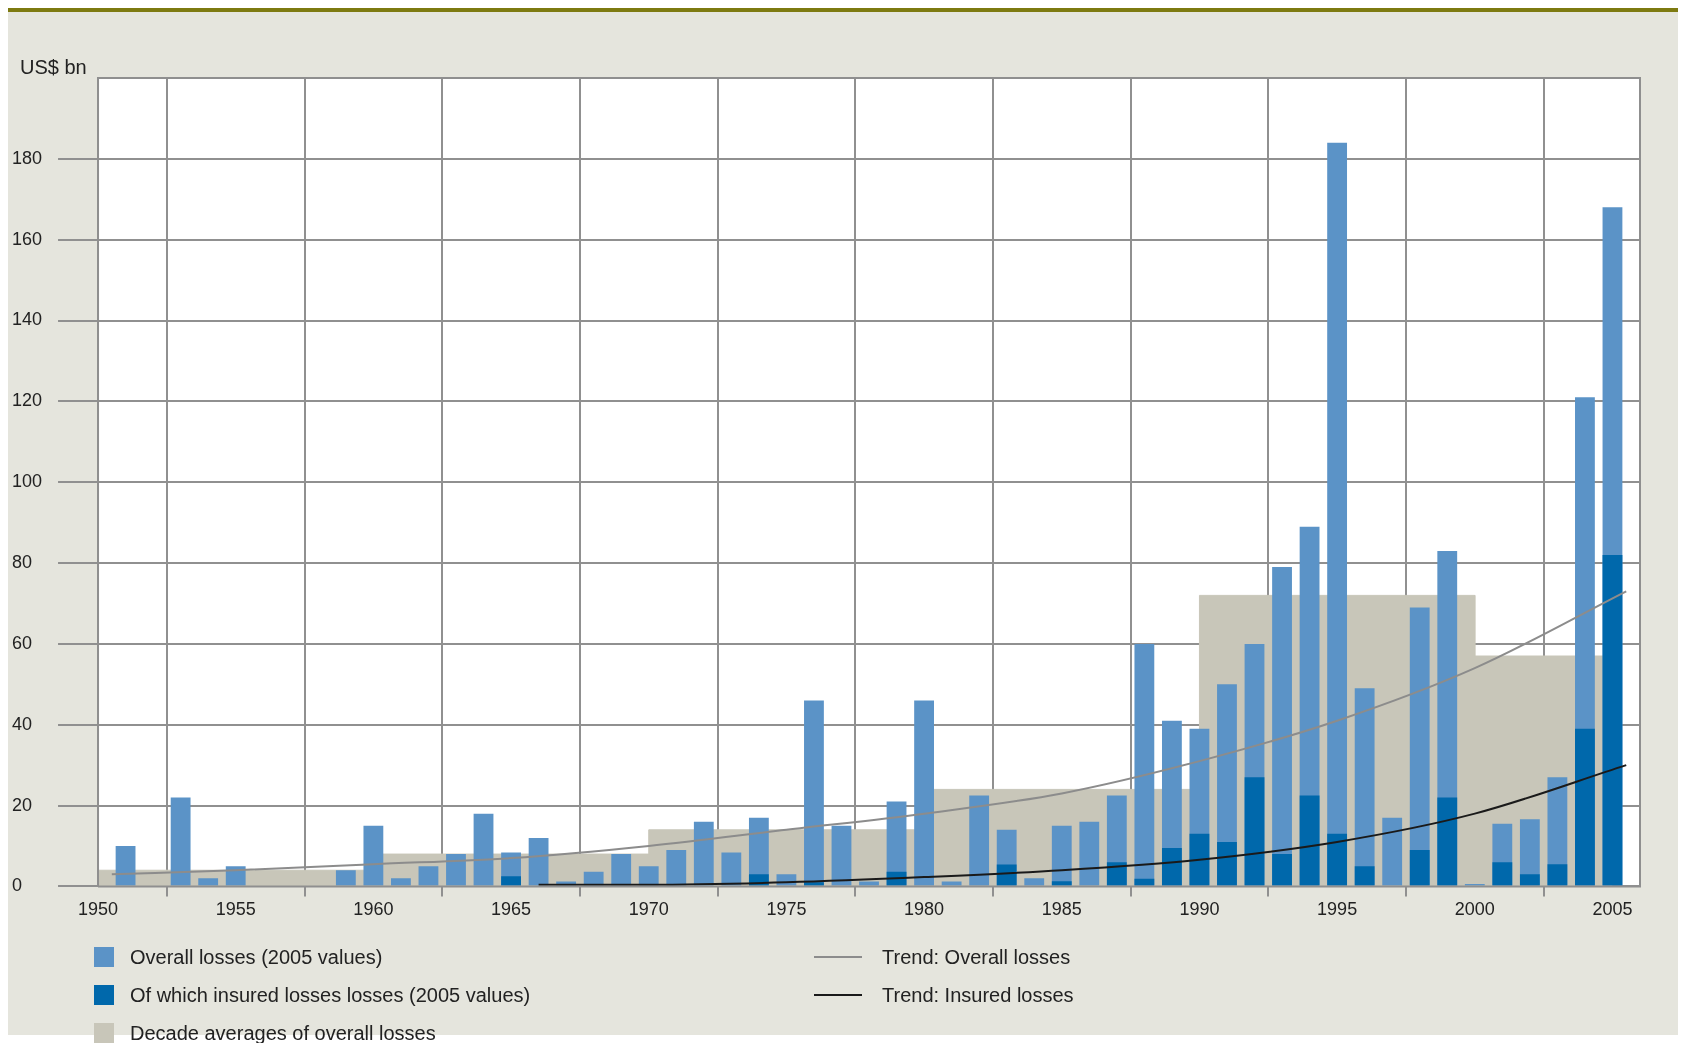 The height and width of the screenshot is (1043, 1686). What do you see at coordinates (98, 909) in the screenshot?
I see `x-tick-label: 1950` at bounding box center [98, 909].